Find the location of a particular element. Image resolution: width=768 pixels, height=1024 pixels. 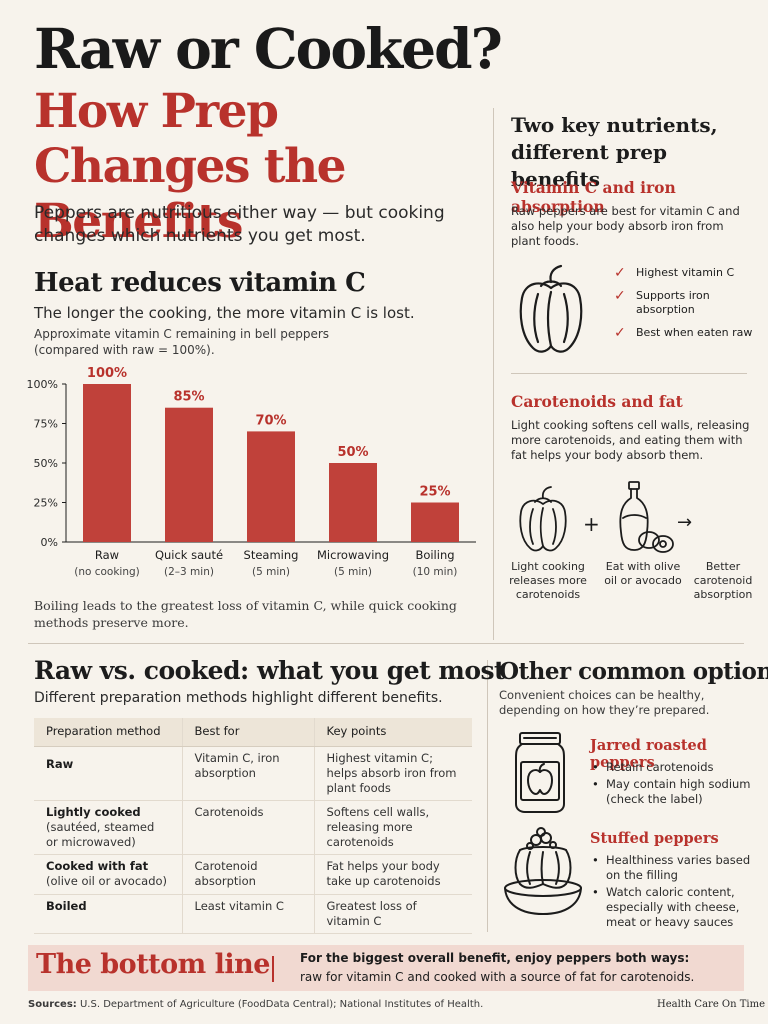

x-tick-sublabel: (no cooking) is located at coordinates (107, 572).